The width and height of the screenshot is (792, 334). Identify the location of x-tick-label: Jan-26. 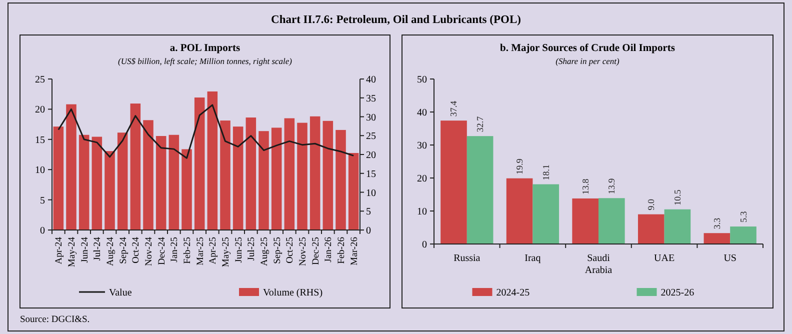
(329, 249).